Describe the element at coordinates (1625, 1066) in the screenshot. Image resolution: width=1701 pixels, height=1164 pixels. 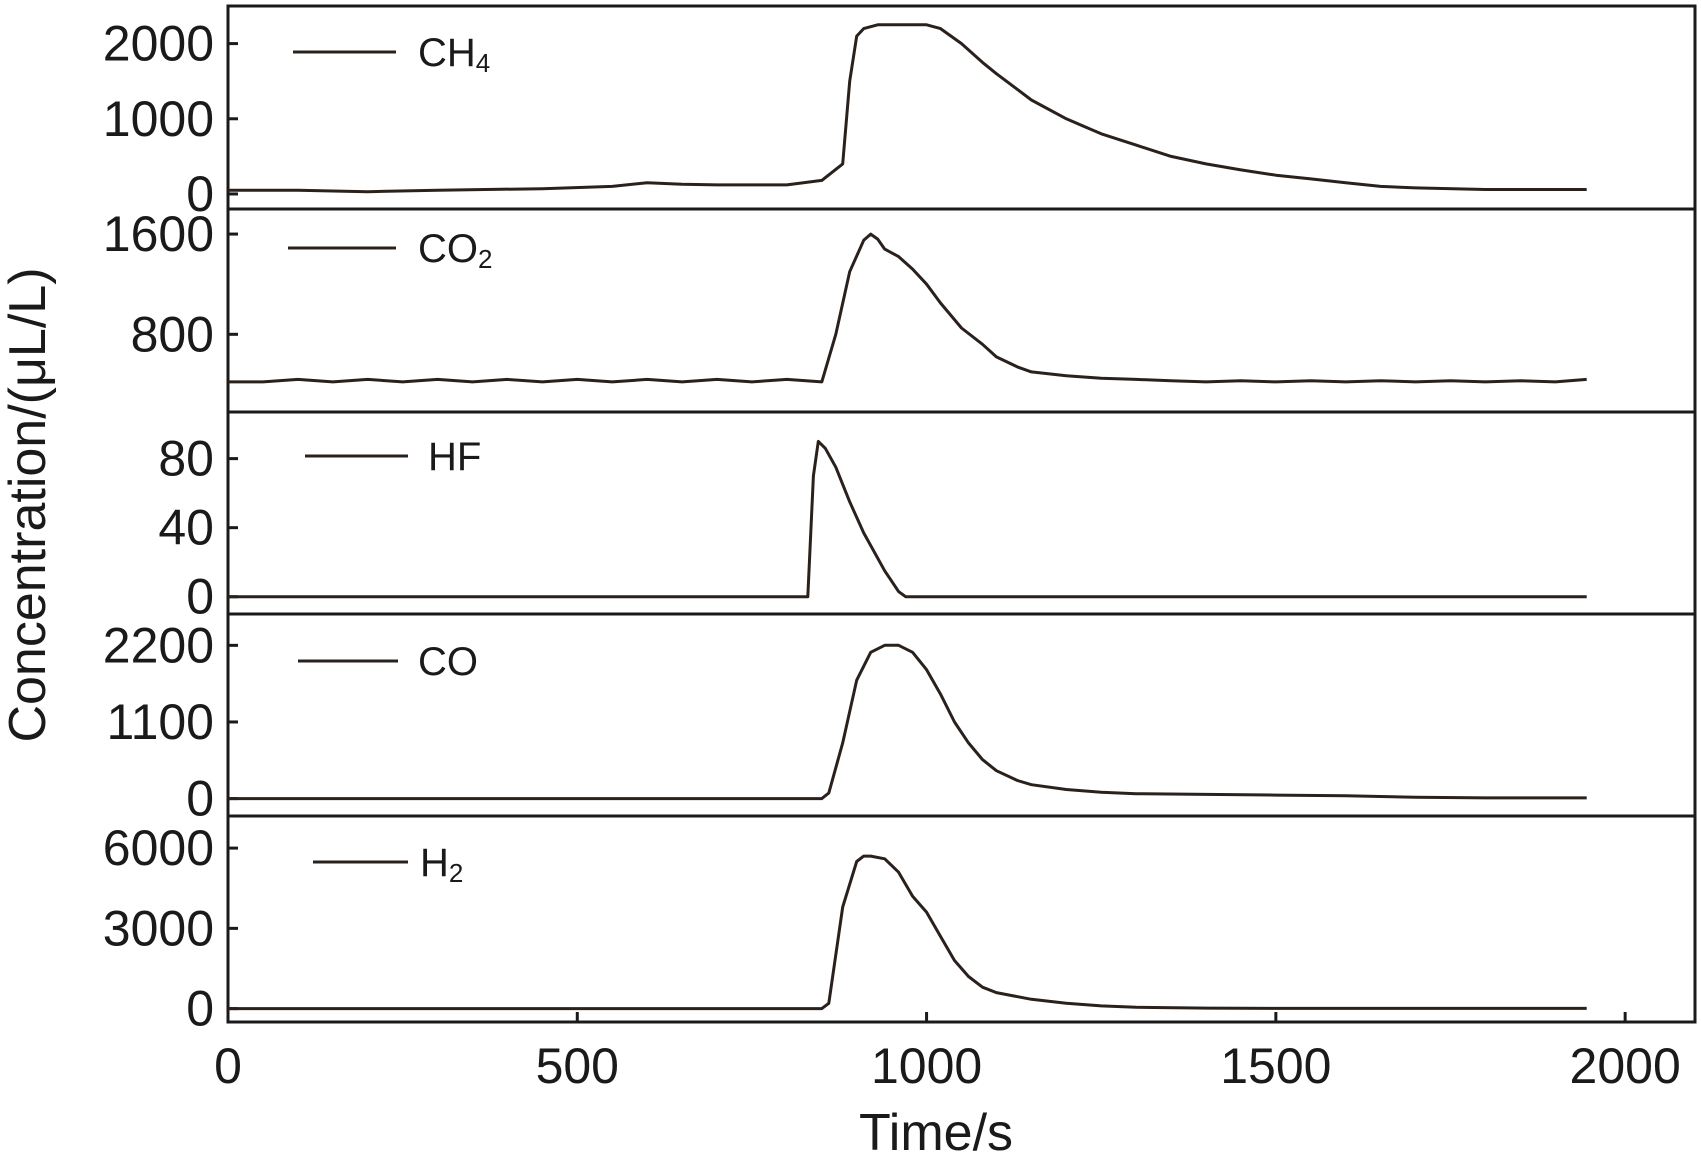
I see `x-tick-label: 2000` at that location.